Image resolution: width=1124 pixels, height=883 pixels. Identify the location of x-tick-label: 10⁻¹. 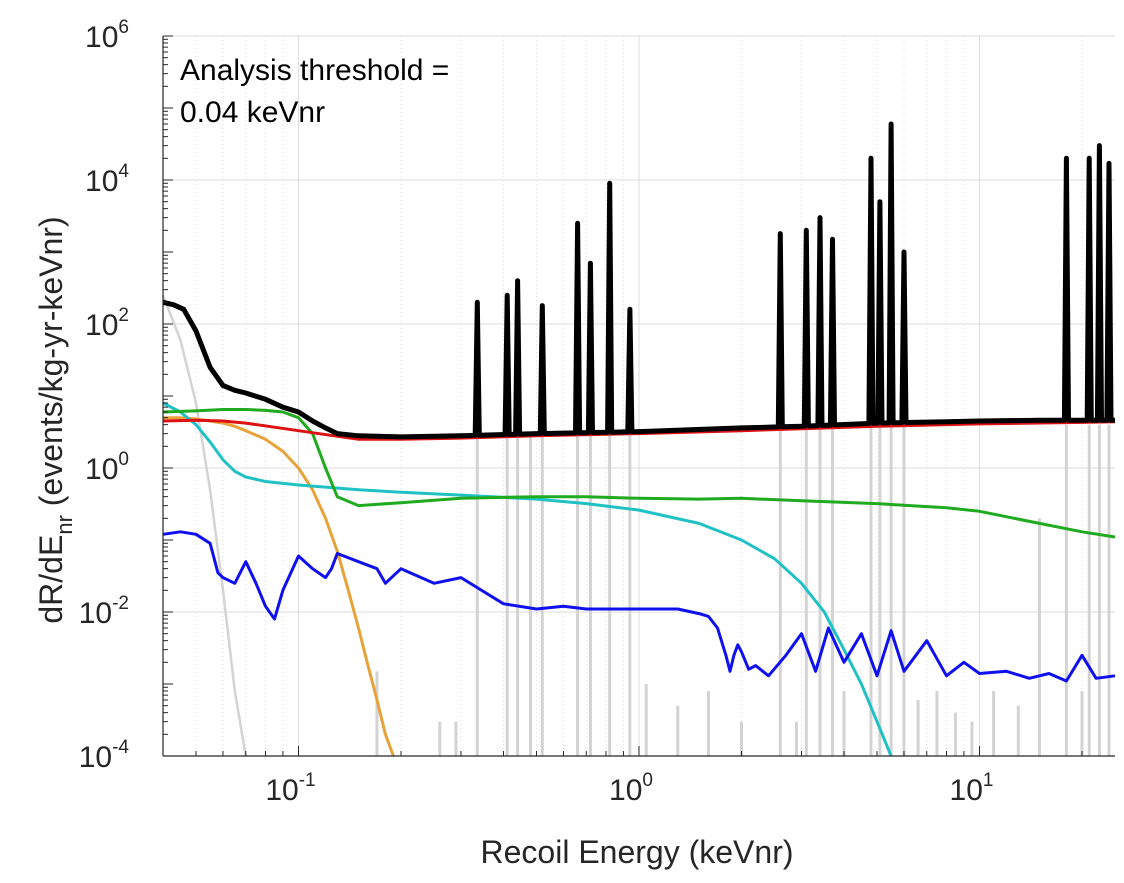
(290, 788).